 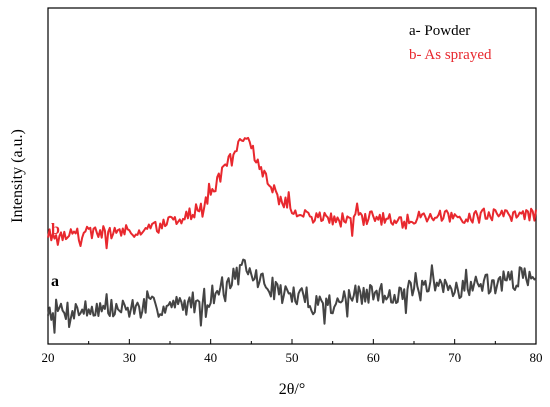 What do you see at coordinates (292, 357) in the screenshot?
I see `x-tick-label: 50` at bounding box center [292, 357].